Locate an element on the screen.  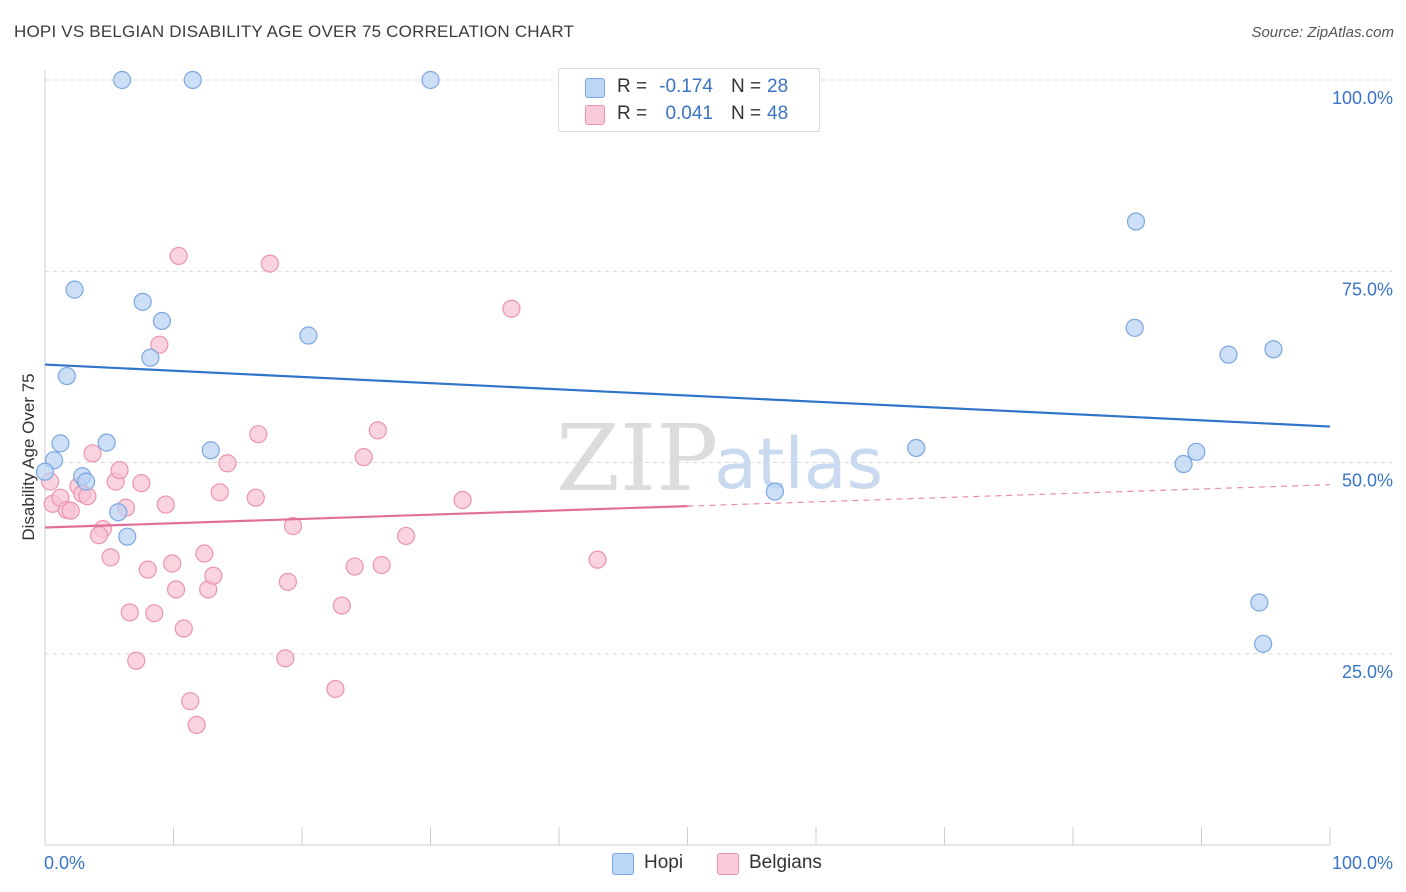
source-label: Source: ZipAtlas.com is located at coordinates (1322, 32).